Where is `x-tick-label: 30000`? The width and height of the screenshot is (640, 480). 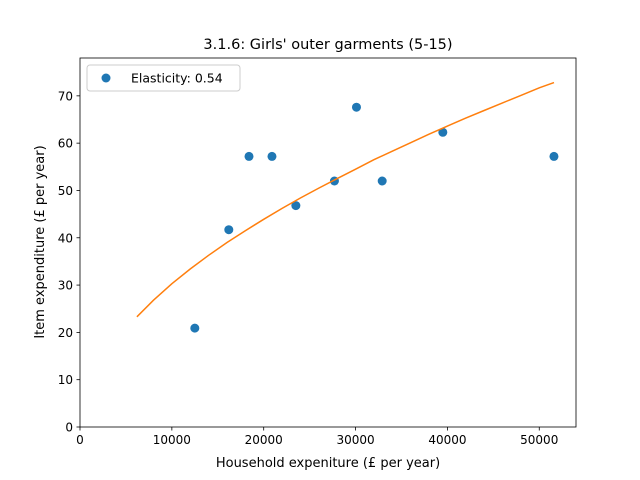
x-tick-label: 30000 is located at coordinates (355, 440).